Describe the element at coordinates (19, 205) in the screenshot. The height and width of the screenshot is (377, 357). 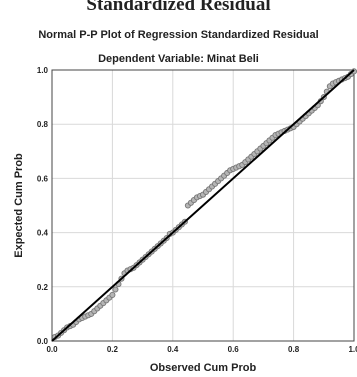
I see `y-axis-label: Expected Cum Prob` at that location.